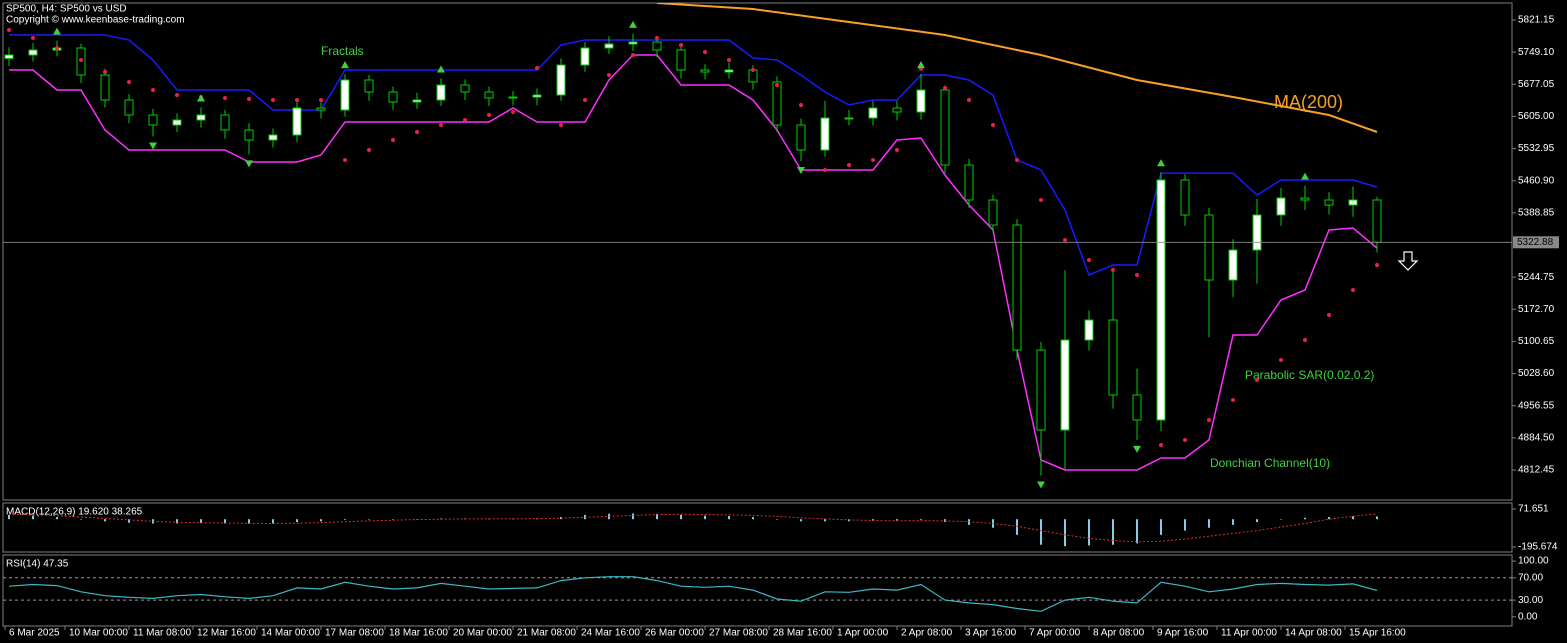 The height and width of the screenshot is (643, 1567). I want to click on y-tick-label: 71.651, so click(1533, 509).